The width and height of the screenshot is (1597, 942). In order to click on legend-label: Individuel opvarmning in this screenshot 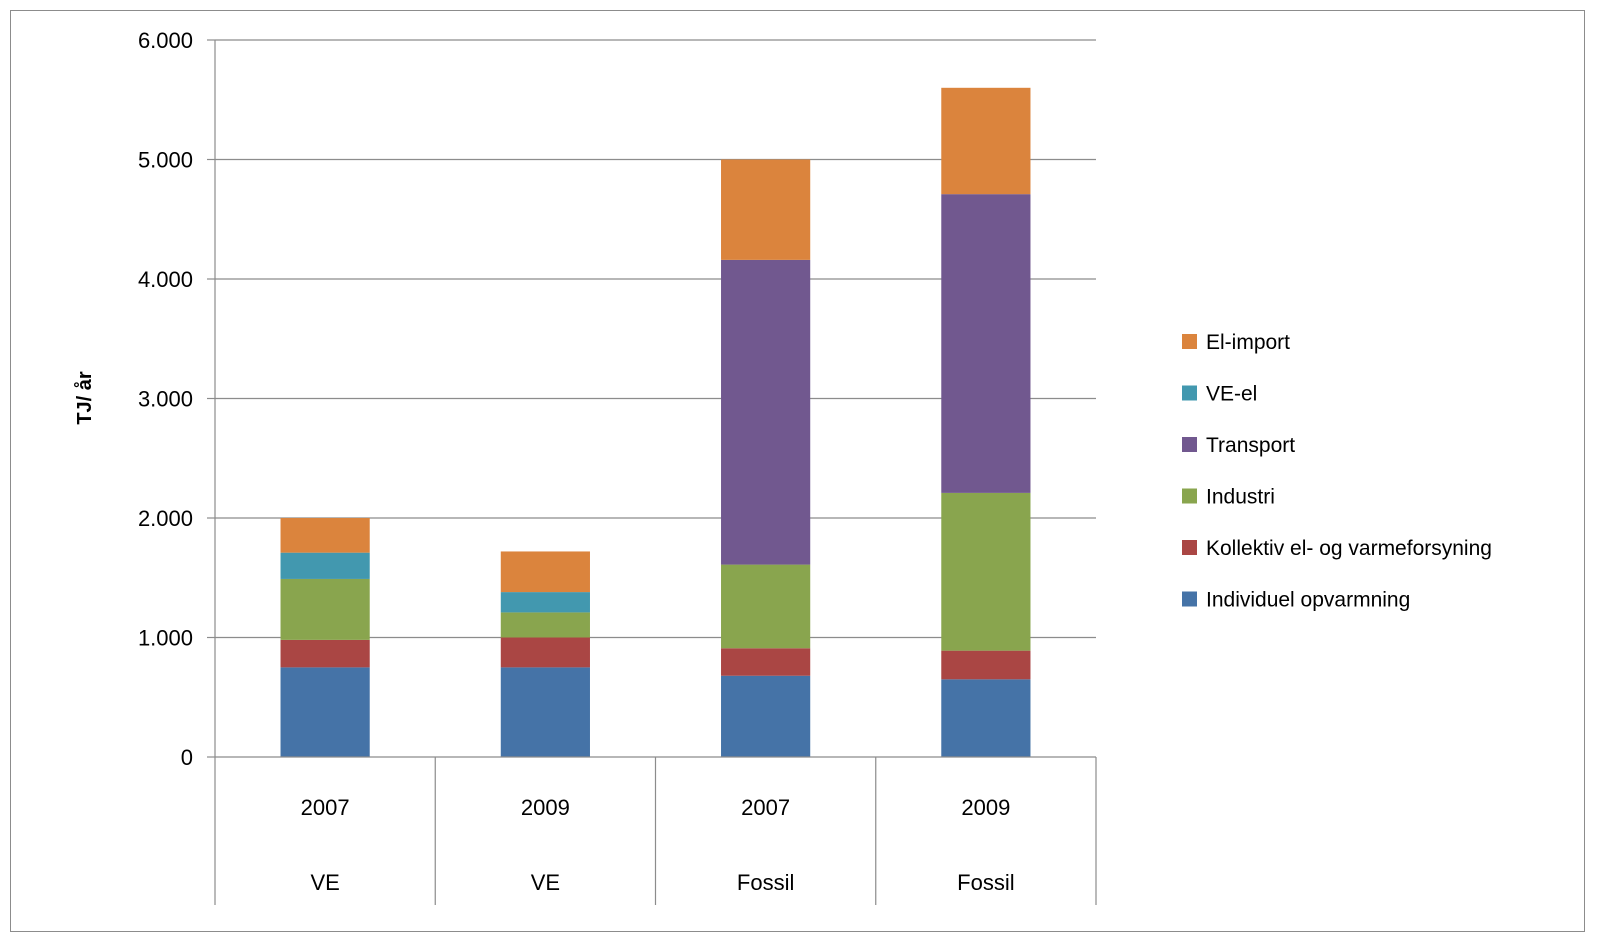, I will do `click(1308, 600)`.